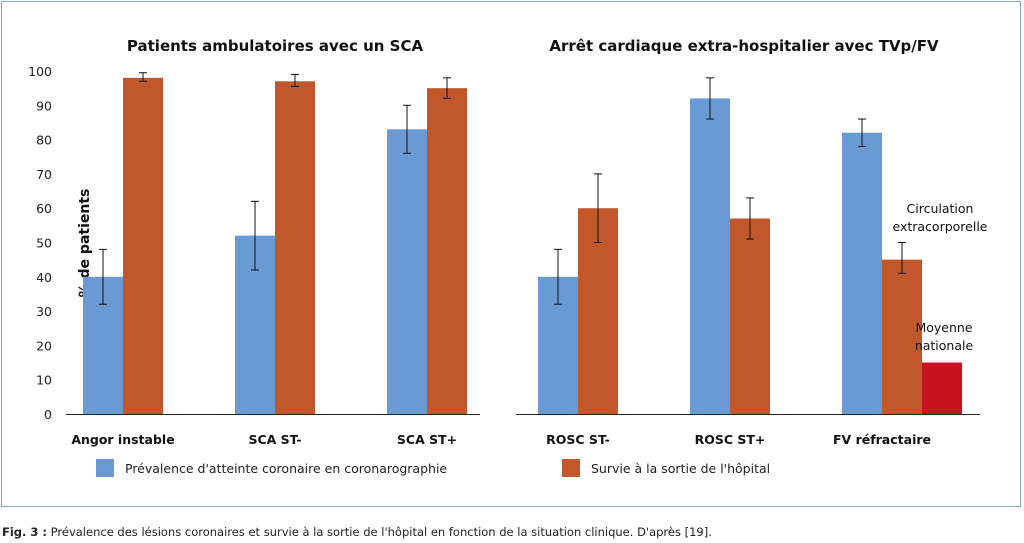 This screenshot has width=1024, height=543. I want to click on y-axis-label: % de patients, so click(85, 243).